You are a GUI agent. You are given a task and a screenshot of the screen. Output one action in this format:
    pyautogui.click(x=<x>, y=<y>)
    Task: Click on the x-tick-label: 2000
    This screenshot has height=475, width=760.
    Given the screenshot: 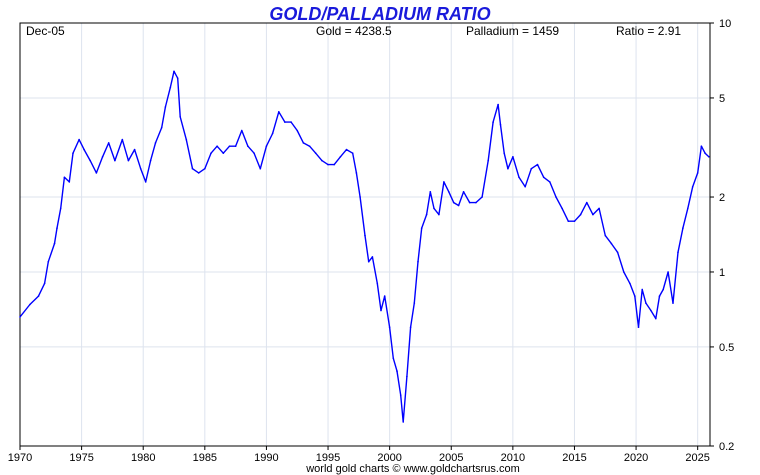 What is the action you would take?
    pyautogui.click(x=389, y=458)
    